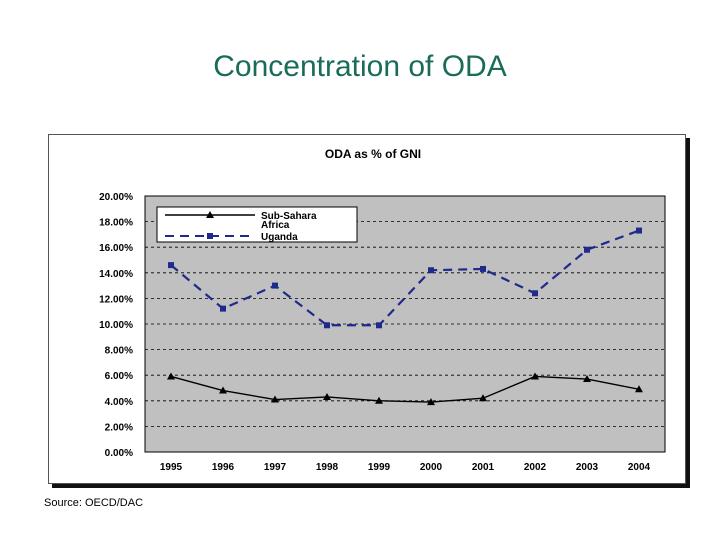  Describe the element at coordinates (223, 467) in the screenshot. I see `x-tick-label: 1996` at that location.